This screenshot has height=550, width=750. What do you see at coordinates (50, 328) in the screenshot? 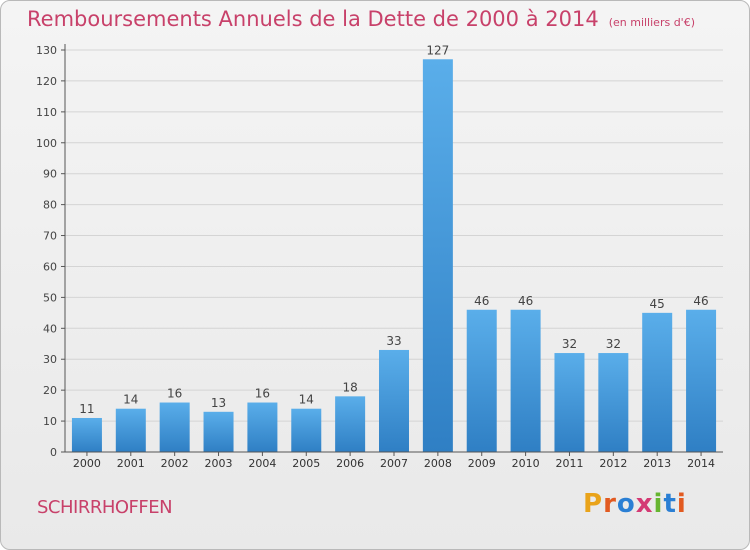
I see `y-tick-label: 40` at bounding box center [50, 328].